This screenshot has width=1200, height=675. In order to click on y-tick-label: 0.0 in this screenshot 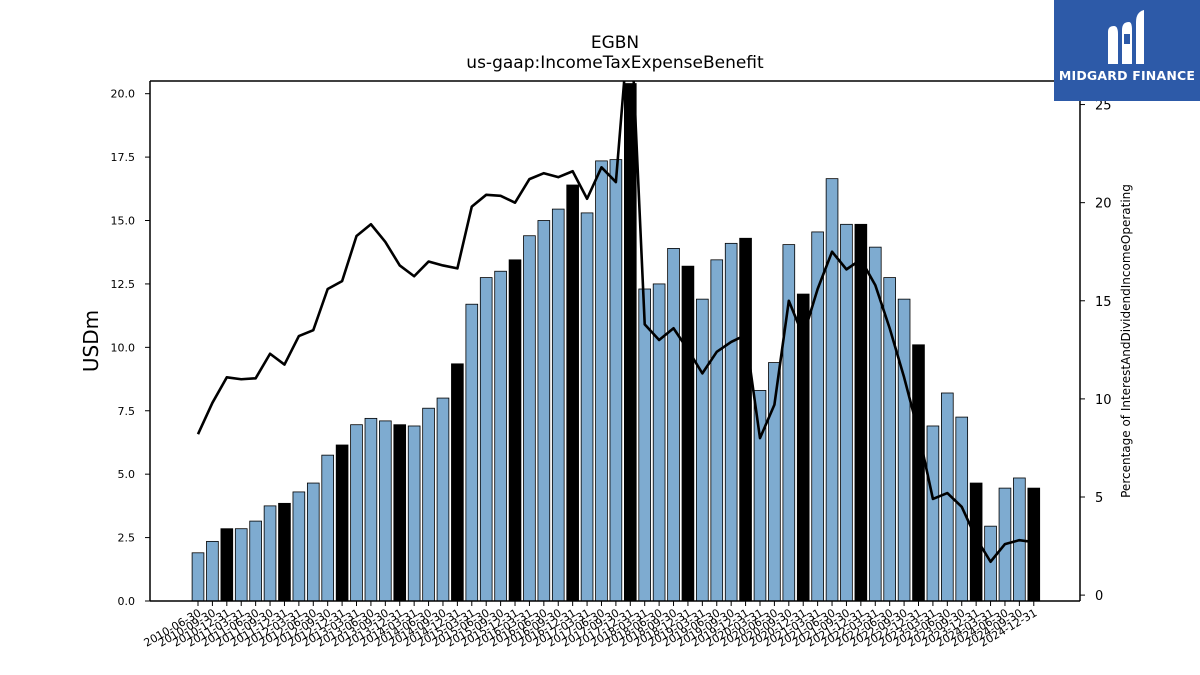, I will do `click(127, 601)`.